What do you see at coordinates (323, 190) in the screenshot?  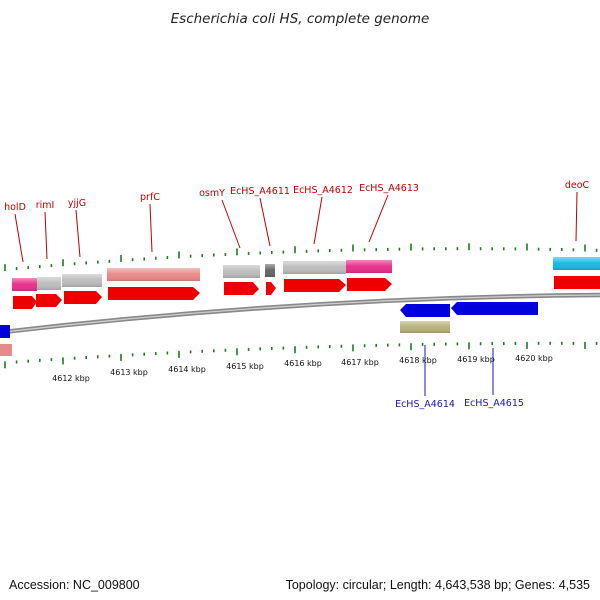 I see `gene-label-EcHS_A4612: EcHS_A4612` at bounding box center [323, 190].